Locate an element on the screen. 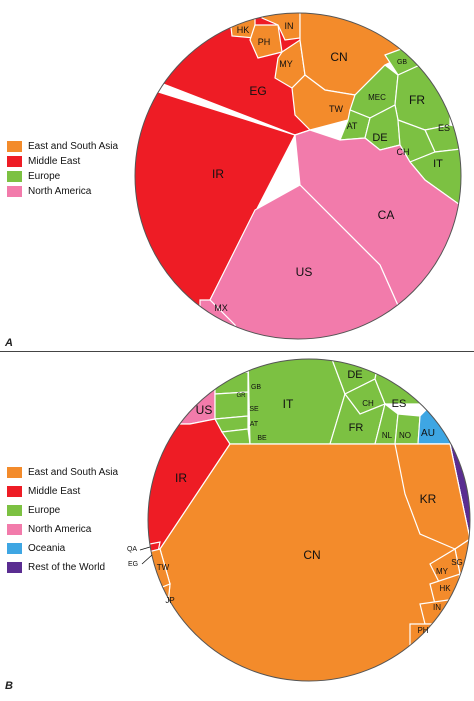  label-b-no: NO is located at coordinates (405, 435).